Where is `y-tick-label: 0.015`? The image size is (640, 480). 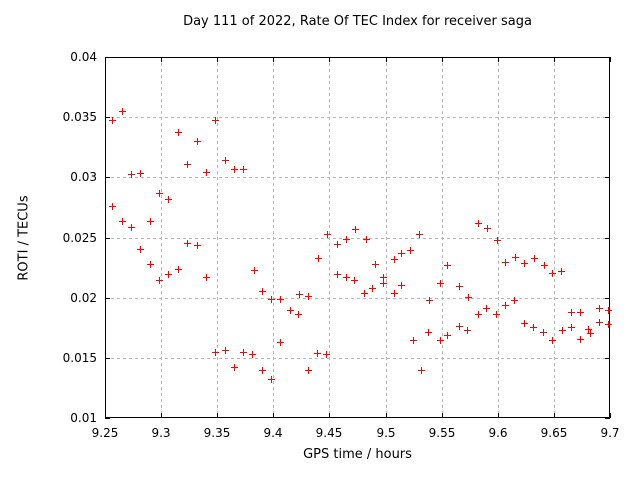
y-tick-label: 0.015 is located at coordinates (79, 358).